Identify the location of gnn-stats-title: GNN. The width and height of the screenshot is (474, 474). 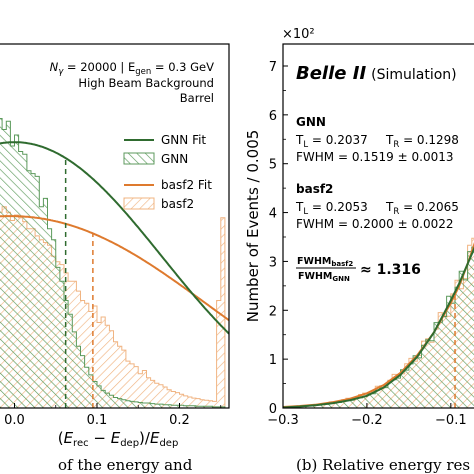
(311, 122).